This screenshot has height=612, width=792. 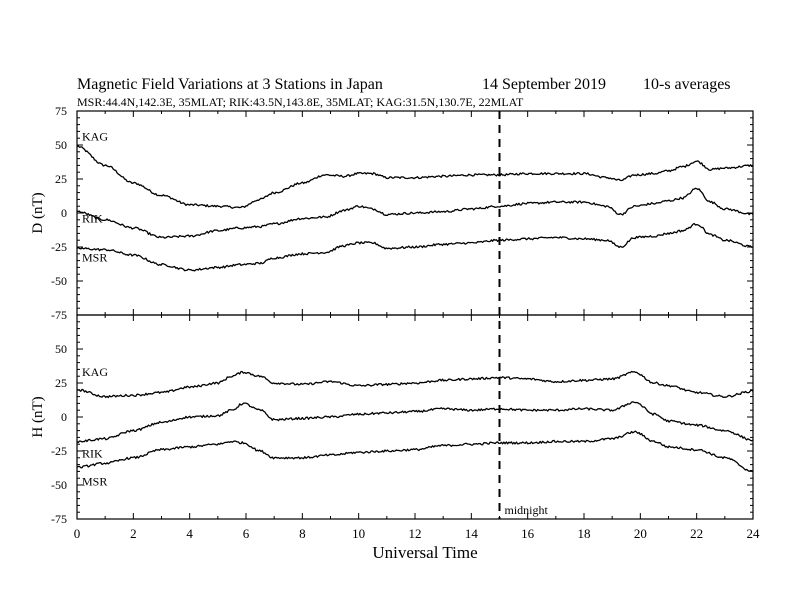 What do you see at coordinates (95, 427) in the screenshot?
I see `h-station-labels: KAG RIK MSR` at bounding box center [95, 427].